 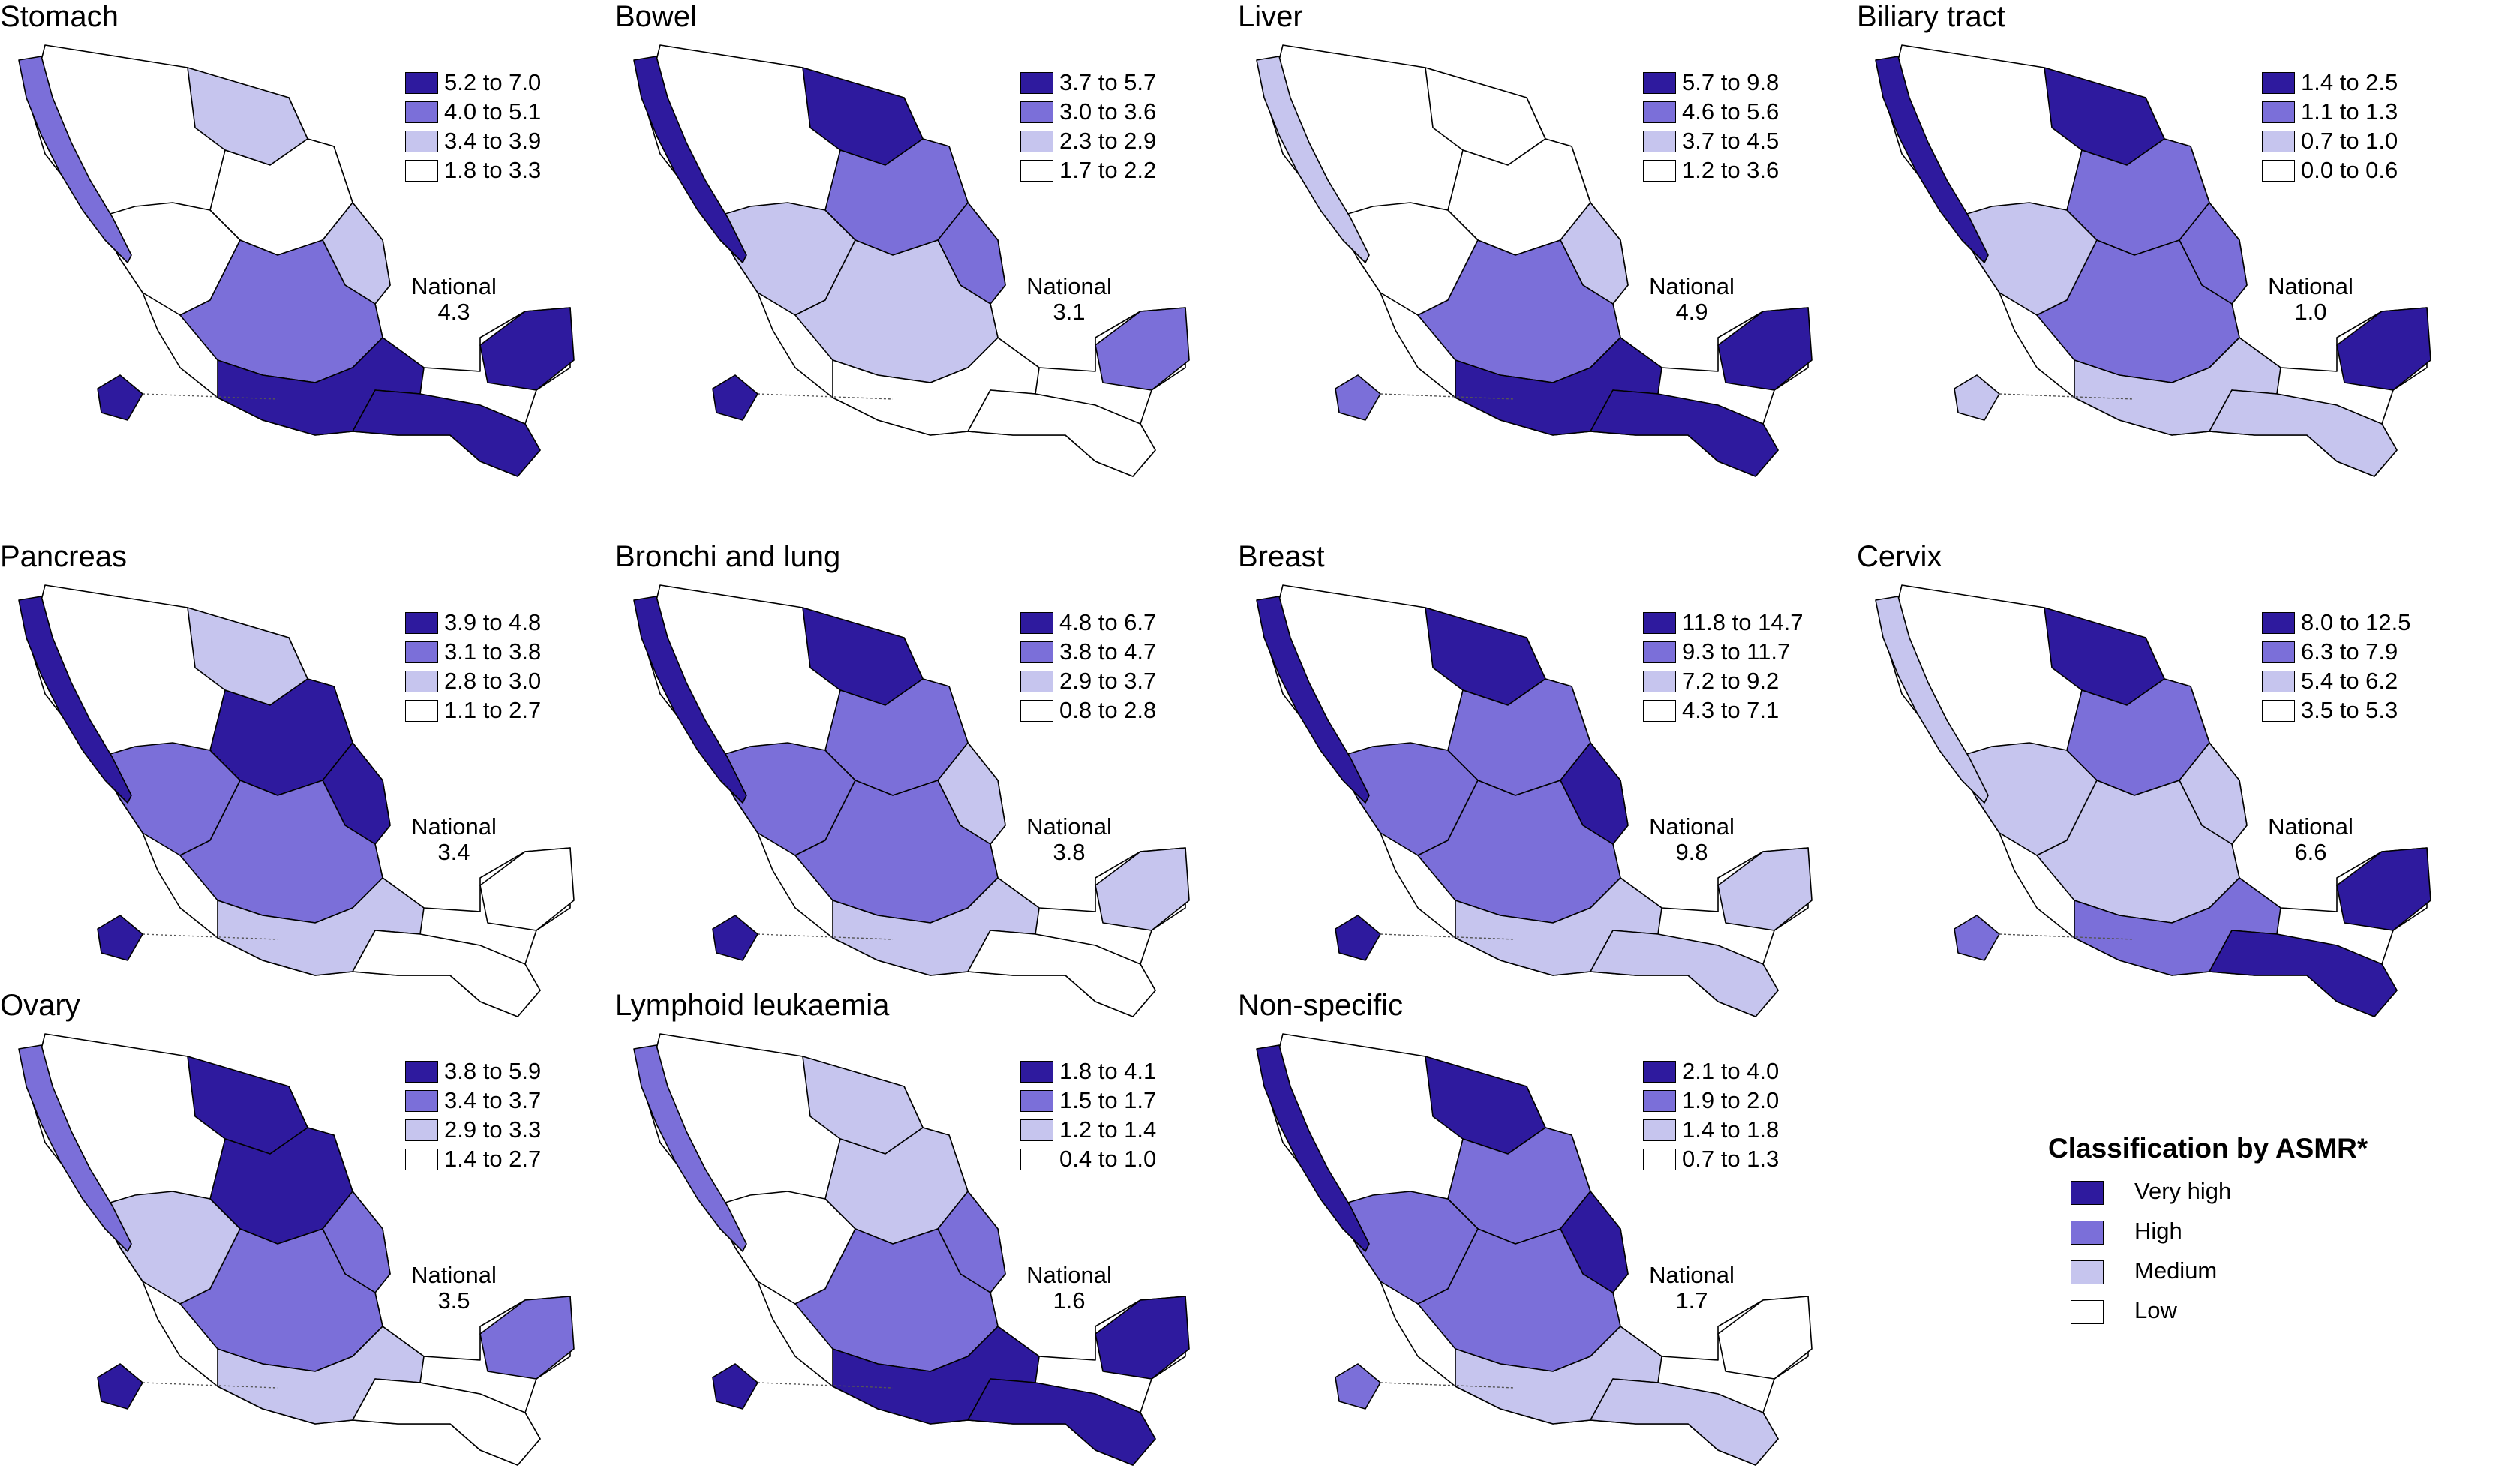 I want to click on legend-range-text: 1.8 to 4.1, so click(x=1108, y=1071).